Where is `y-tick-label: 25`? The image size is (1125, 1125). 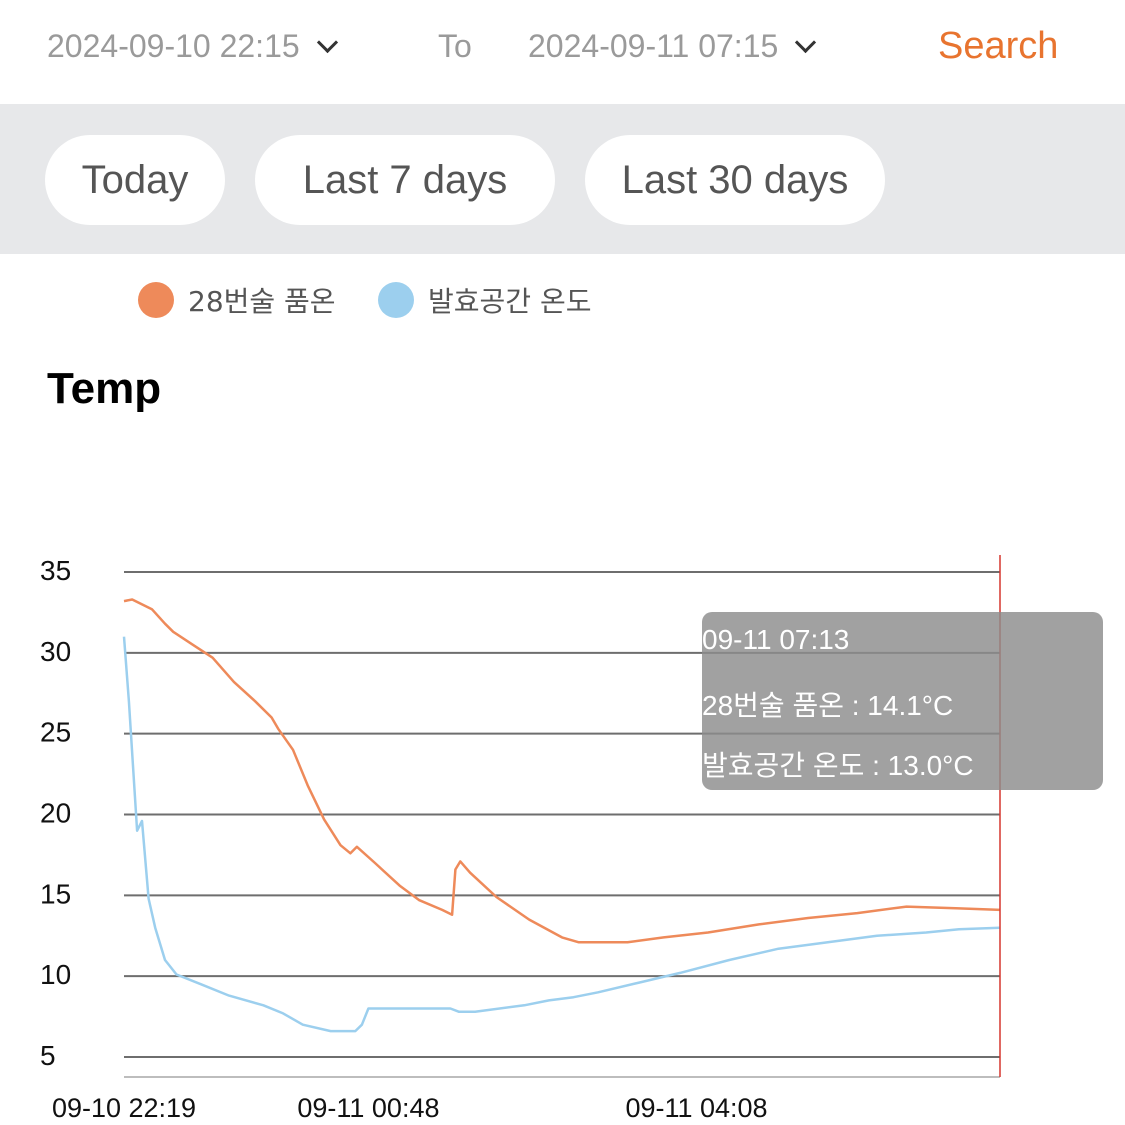
y-tick-label: 25 is located at coordinates (55, 732).